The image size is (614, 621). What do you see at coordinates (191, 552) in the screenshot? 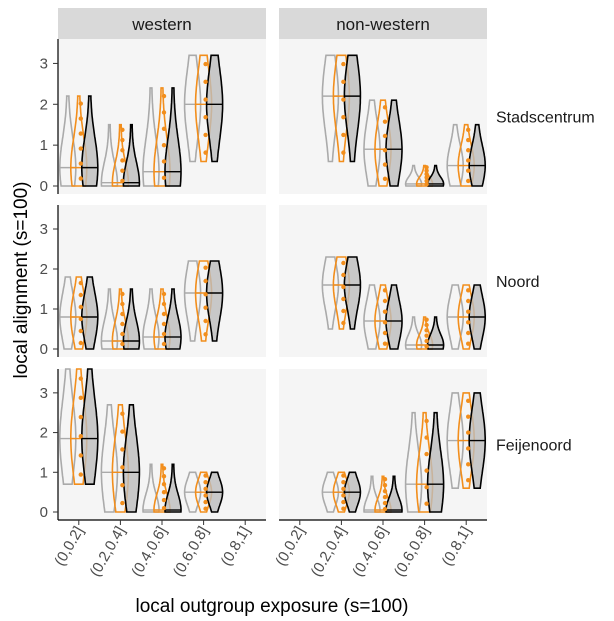
I see `x-tick-label: (0.6,0.8]` at bounding box center [191, 552].